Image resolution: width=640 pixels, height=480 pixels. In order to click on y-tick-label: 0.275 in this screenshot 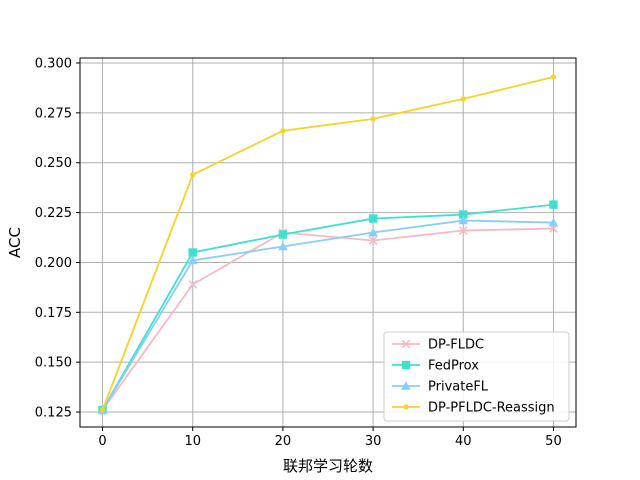, I will do `click(53, 113)`.